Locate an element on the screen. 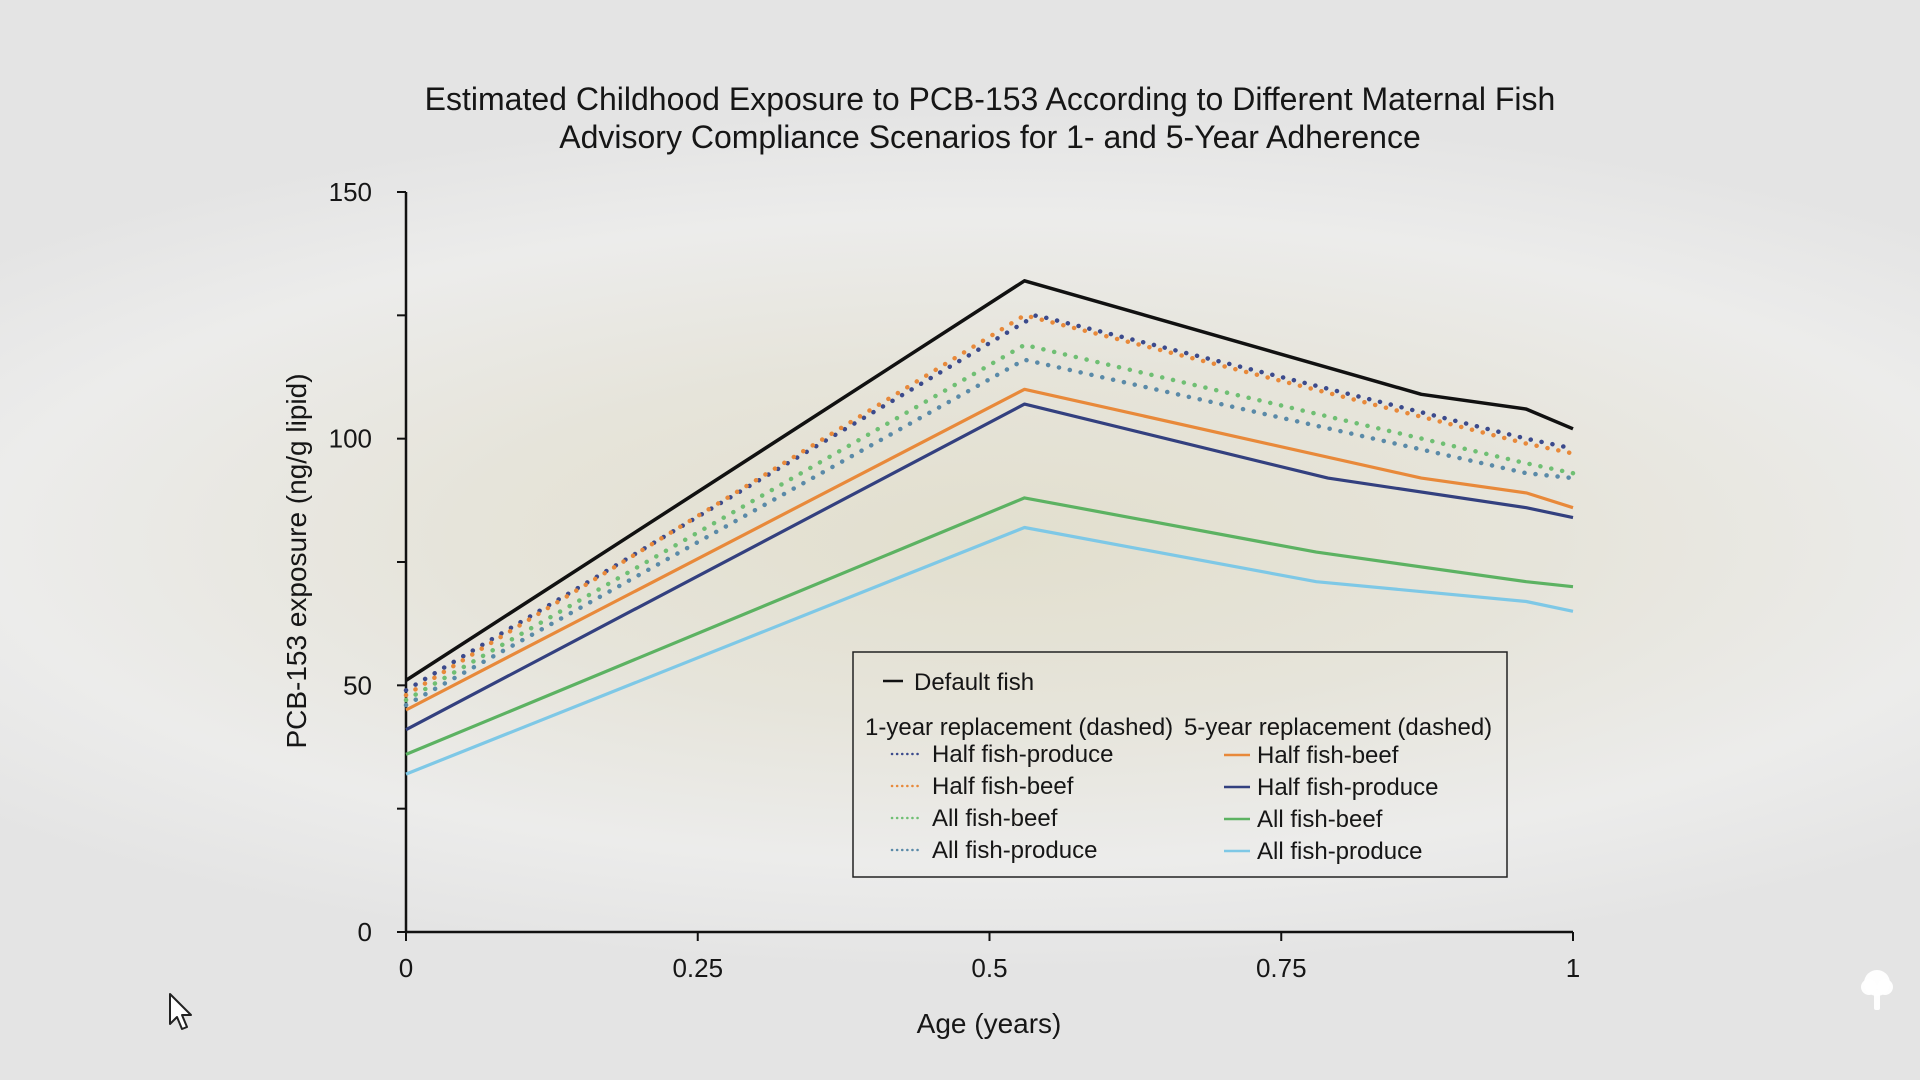 The height and width of the screenshot is (1080, 1920). x-tick-label: 1 is located at coordinates (1573, 968).